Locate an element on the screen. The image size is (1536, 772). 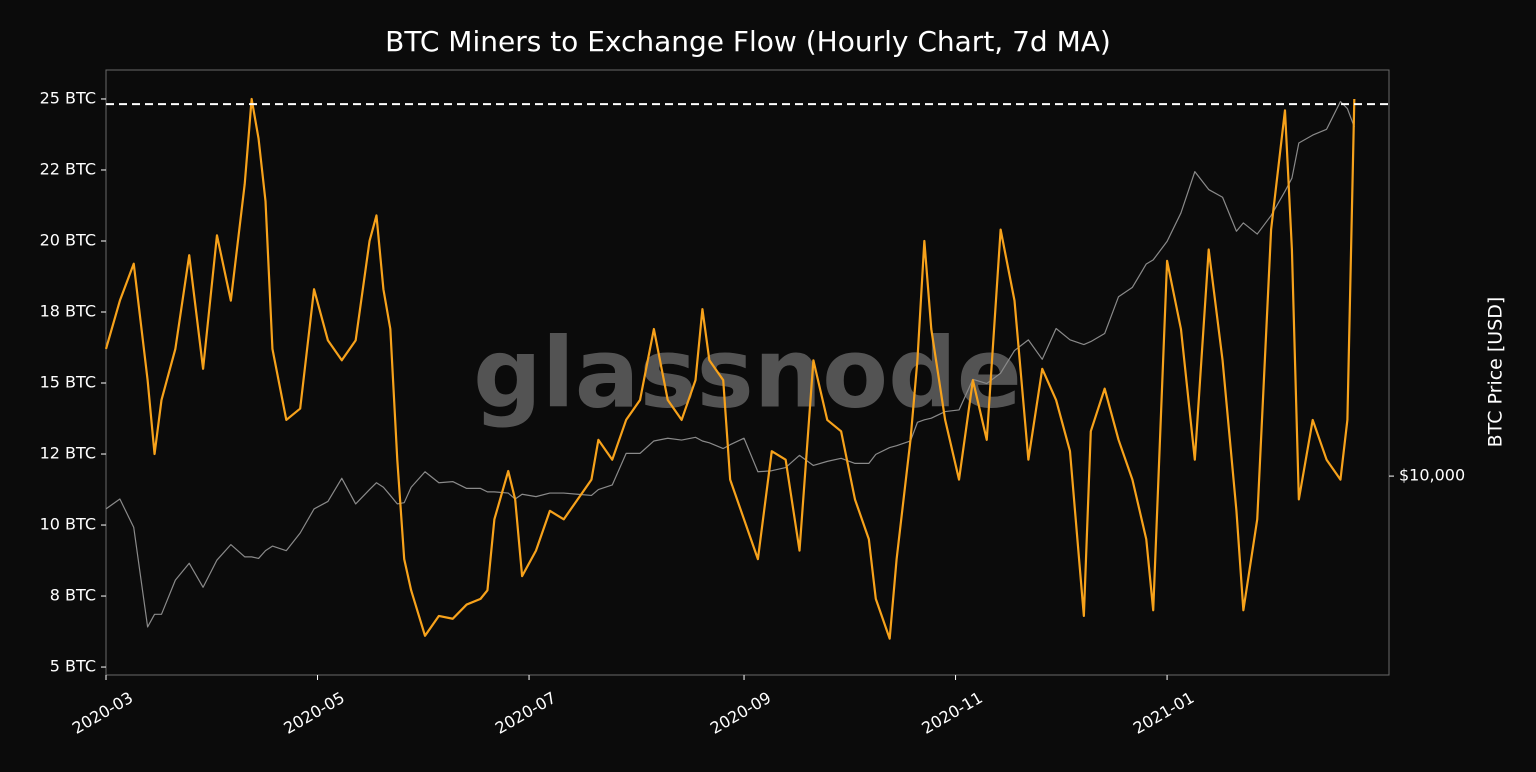
y-tick-label: 10 BTC is located at coordinates (68, 524).